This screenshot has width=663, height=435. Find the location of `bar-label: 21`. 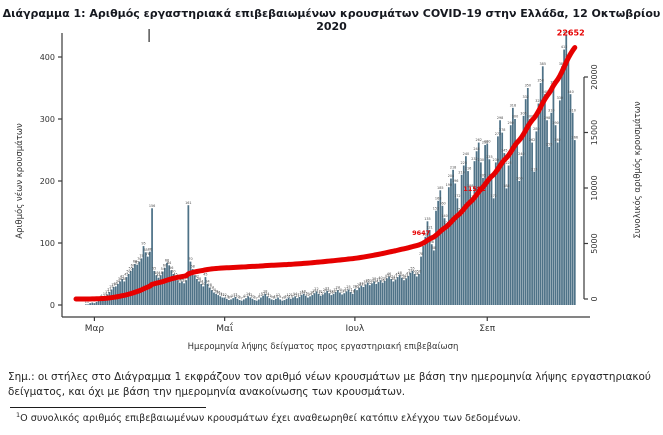

bar-label: 21 is located at coordinates (109, 290).